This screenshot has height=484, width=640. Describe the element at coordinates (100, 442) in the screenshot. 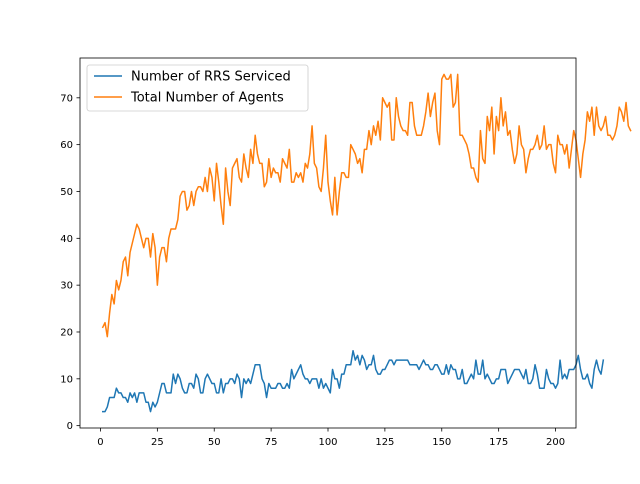

I see `x-tick-label: 0` at that location.